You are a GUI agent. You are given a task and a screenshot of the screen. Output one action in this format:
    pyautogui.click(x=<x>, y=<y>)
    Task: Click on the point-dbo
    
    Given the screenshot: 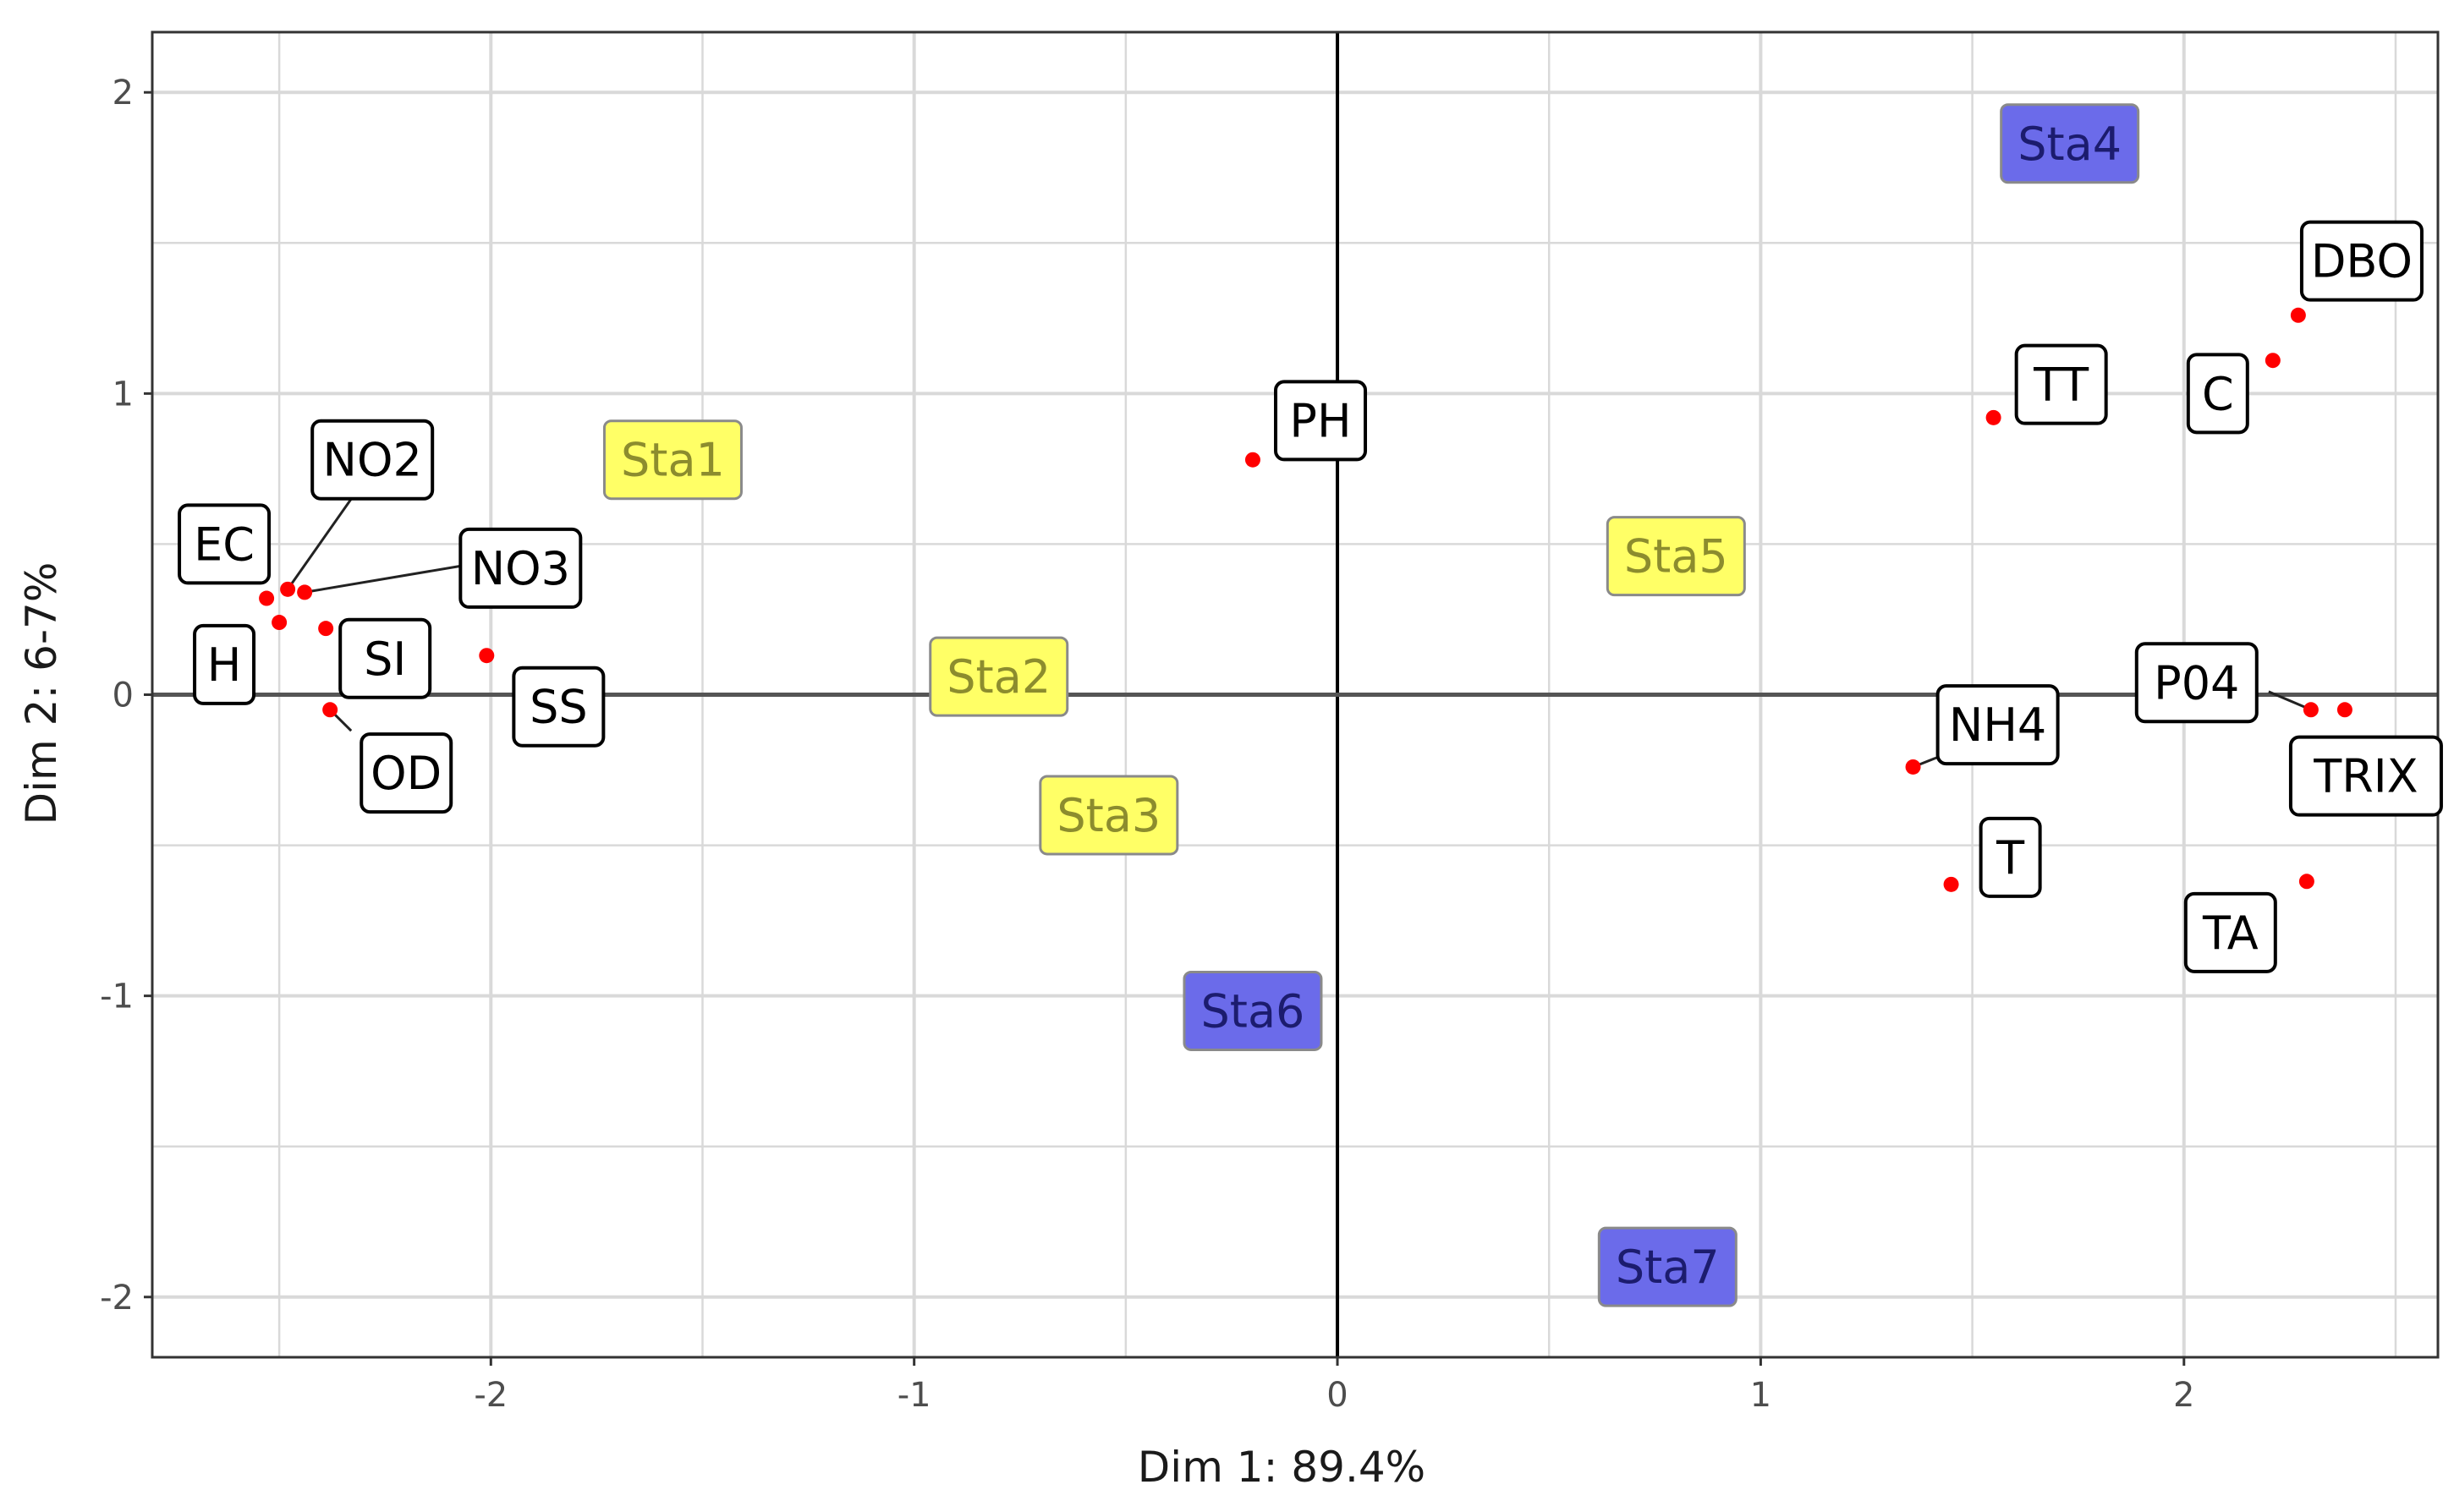 What is the action you would take?
    pyautogui.click(x=2298, y=315)
    